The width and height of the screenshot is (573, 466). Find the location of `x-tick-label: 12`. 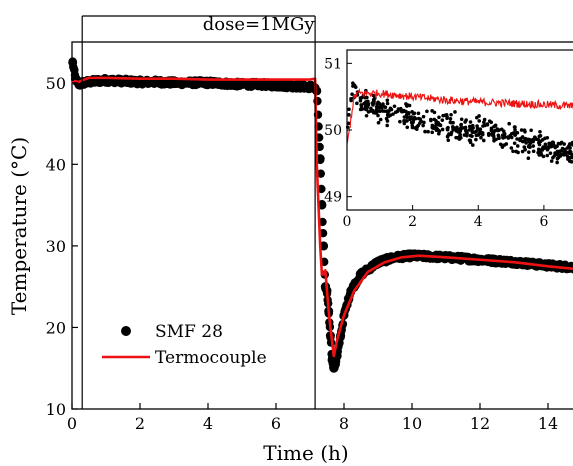

x-tick-label: 12 is located at coordinates (480, 423).